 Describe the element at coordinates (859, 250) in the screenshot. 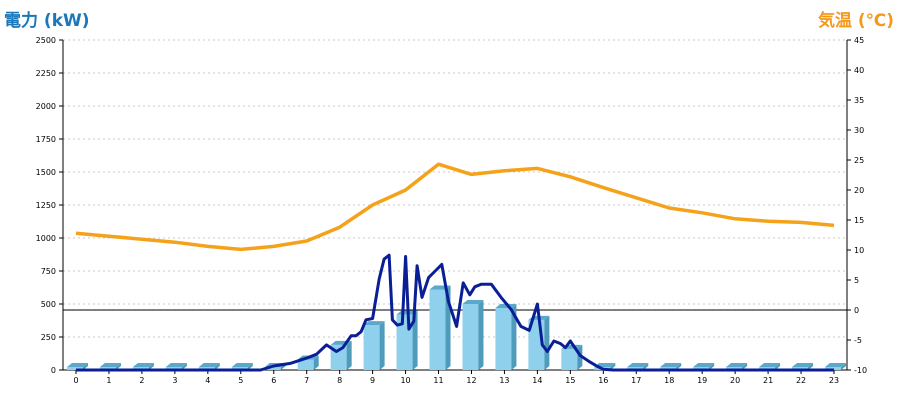

I see `right-tick-label: 10` at that location.